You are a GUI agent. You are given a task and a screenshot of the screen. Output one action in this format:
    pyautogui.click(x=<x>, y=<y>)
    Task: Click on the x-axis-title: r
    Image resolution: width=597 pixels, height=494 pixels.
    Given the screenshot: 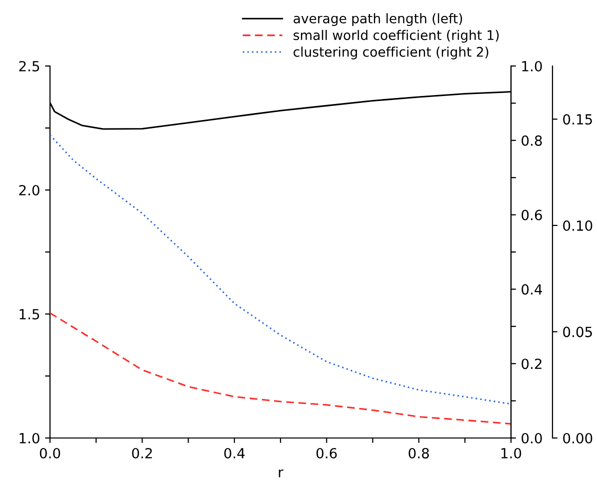 What is the action you would take?
    pyautogui.click(x=281, y=473)
    